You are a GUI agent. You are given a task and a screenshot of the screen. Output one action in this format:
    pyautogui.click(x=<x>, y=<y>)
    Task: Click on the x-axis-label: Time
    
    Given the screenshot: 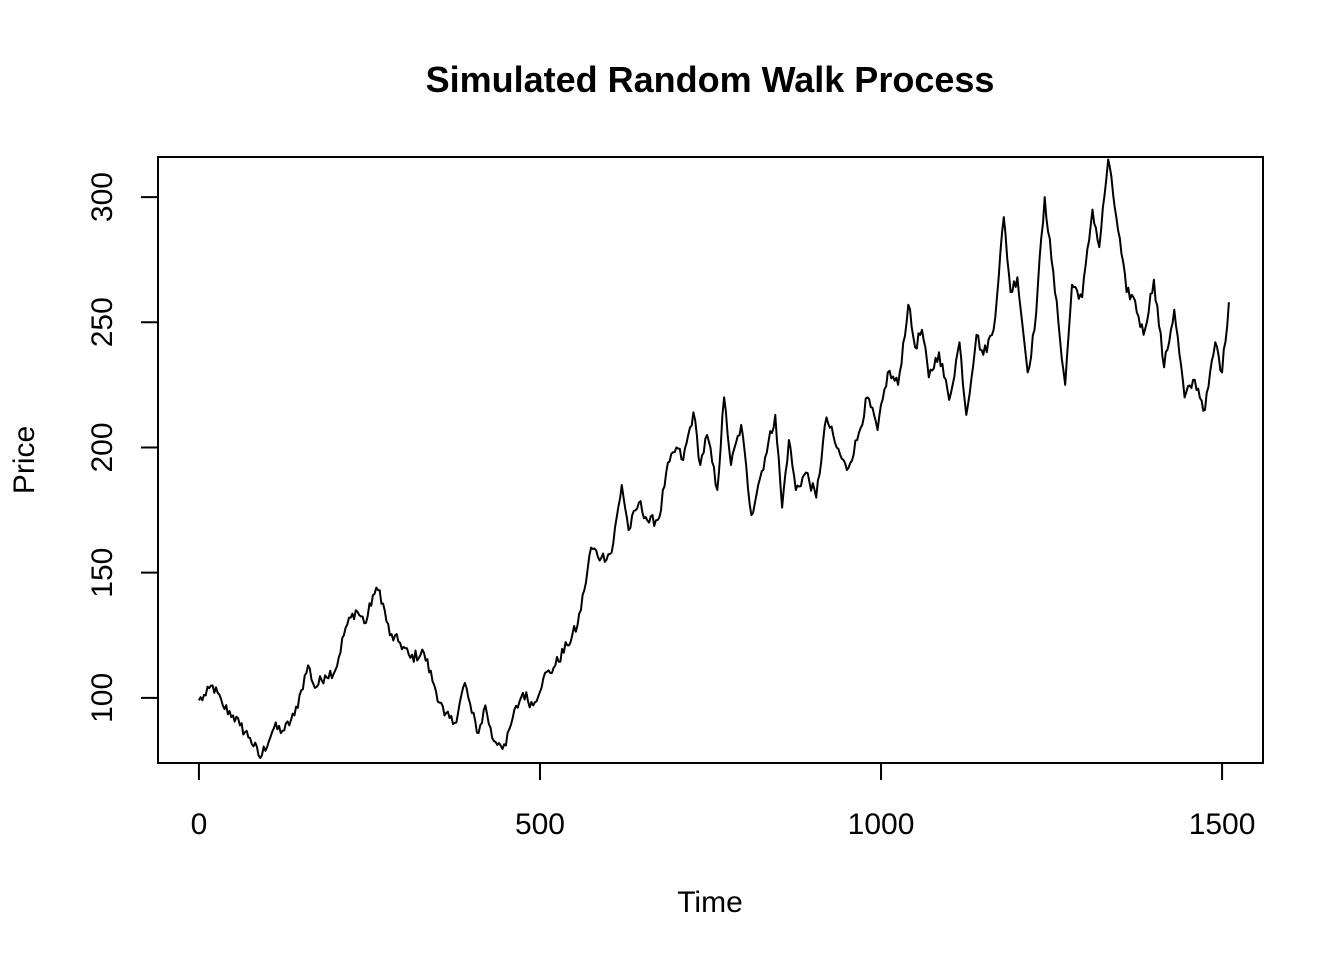 What is the action you would take?
    pyautogui.click(x=710, y=902)
    